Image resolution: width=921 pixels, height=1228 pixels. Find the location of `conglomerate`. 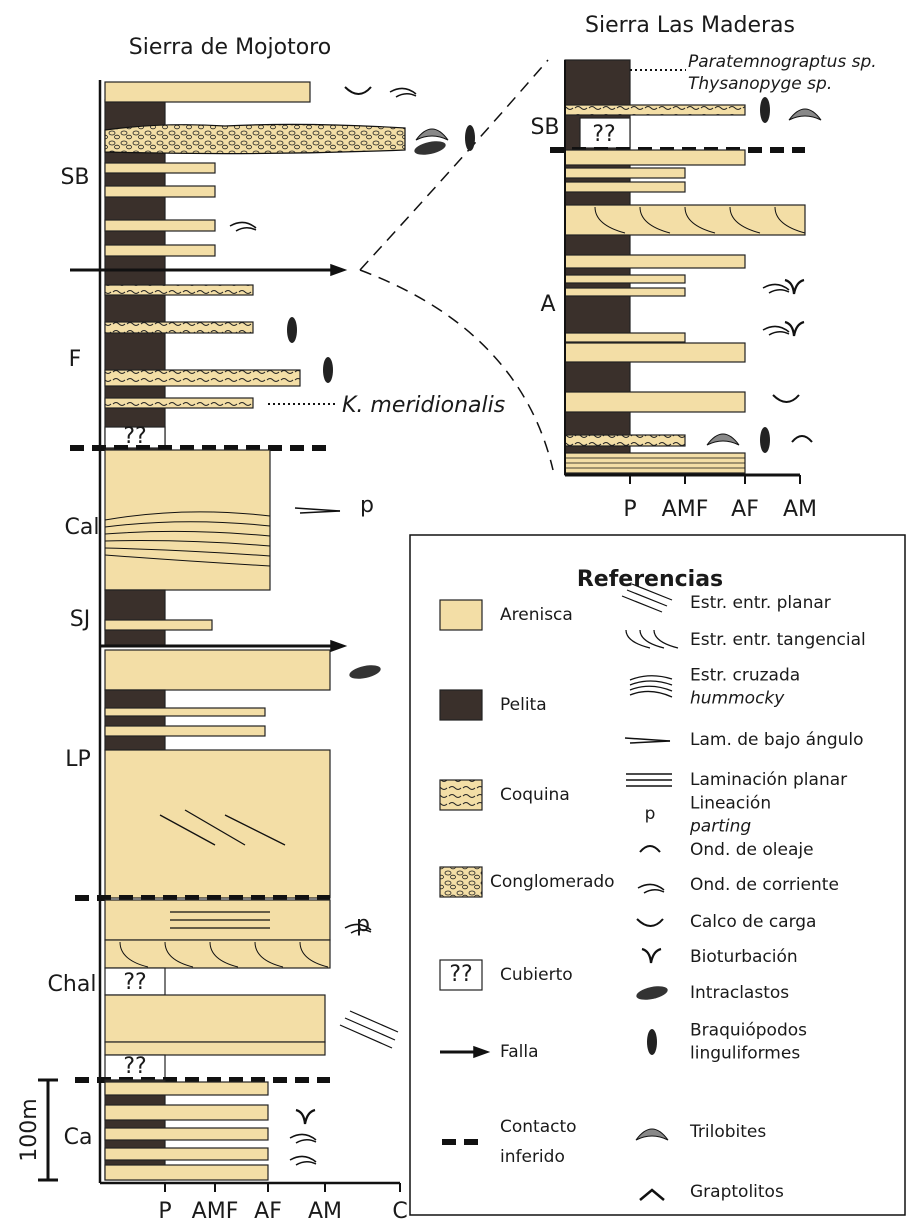

conglomerate is located at coordinates (255, 139).